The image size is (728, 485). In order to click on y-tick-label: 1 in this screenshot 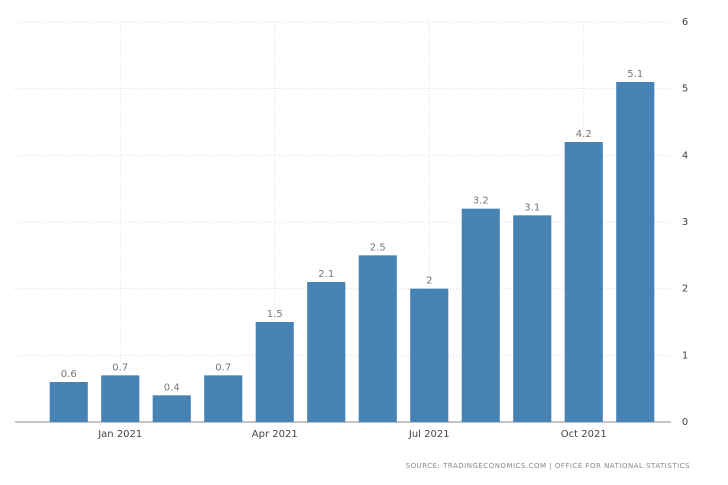, I will do `click(685, 355)`.